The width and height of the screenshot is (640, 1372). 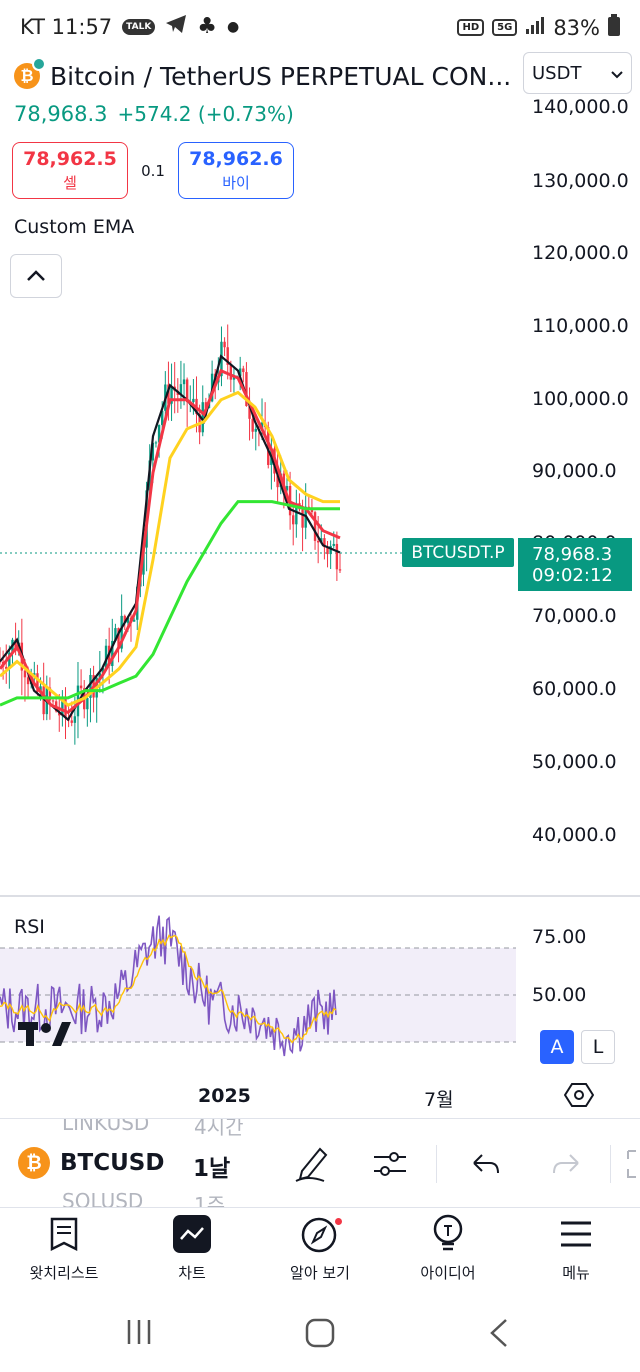 I want to click on notification-dot, so click(x=338, y=1221).